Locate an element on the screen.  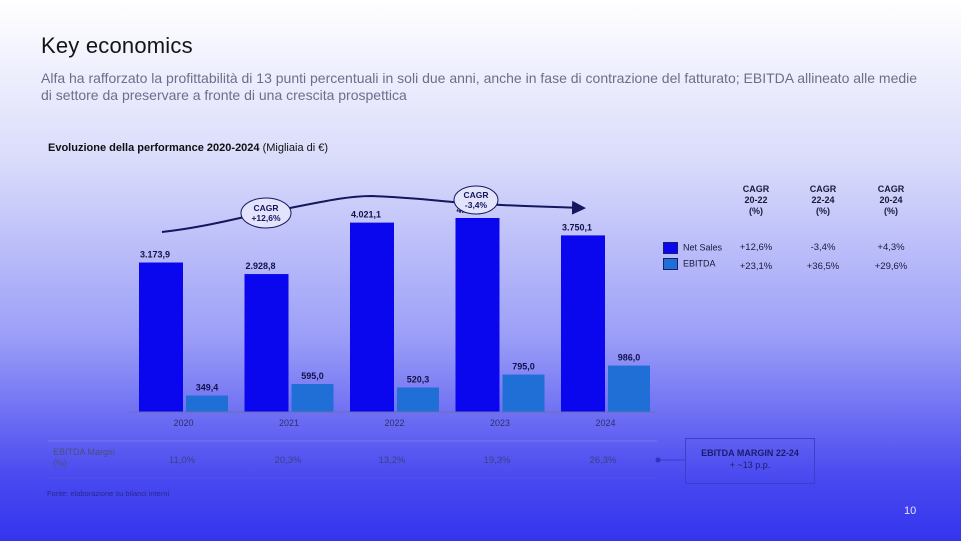
net-sales-data-label: 4.021,1 is located at coordinates (366, 215).